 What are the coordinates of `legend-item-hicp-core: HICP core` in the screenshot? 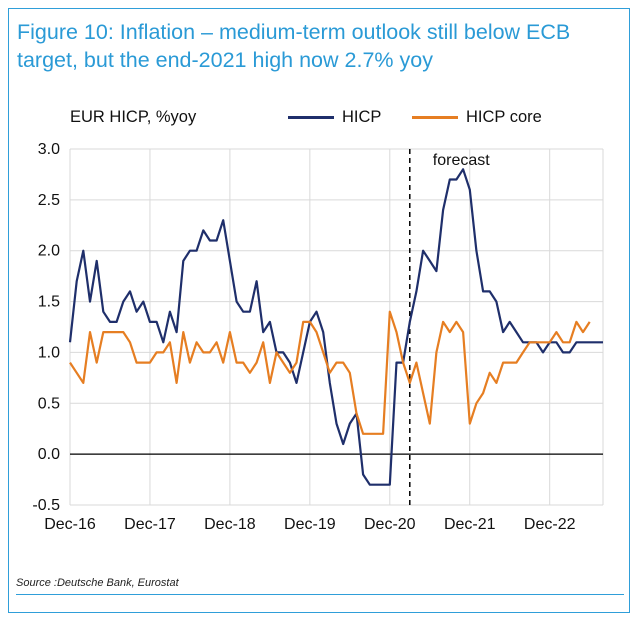 It's located at (477, 117).